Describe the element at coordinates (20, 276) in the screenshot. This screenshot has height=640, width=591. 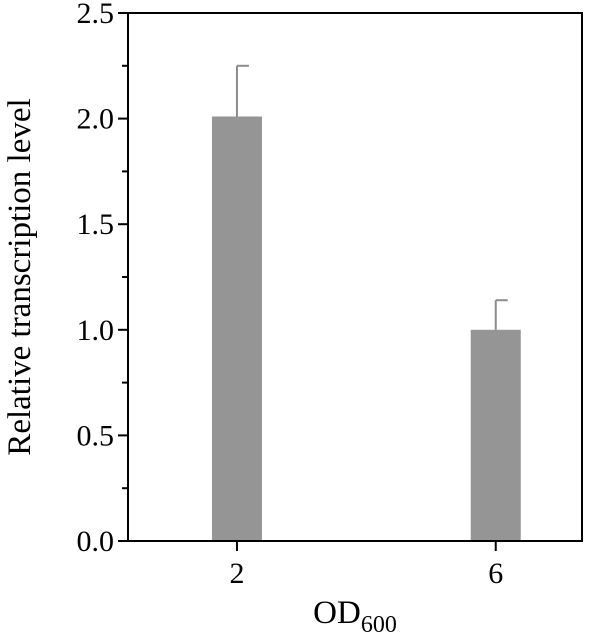
I see `y-axis-title: Relative transcription level` at that location.